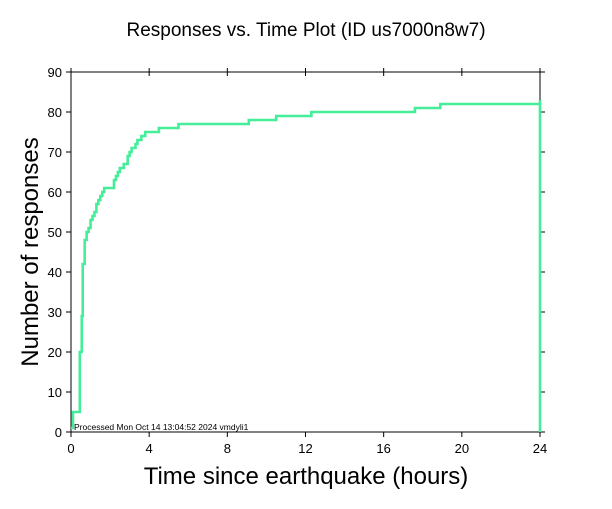 This screenshot has height=509, width=612. Describe the element at coordinates (305, 448) in the screenshot. I see `x-tick-label: 12` at that location.